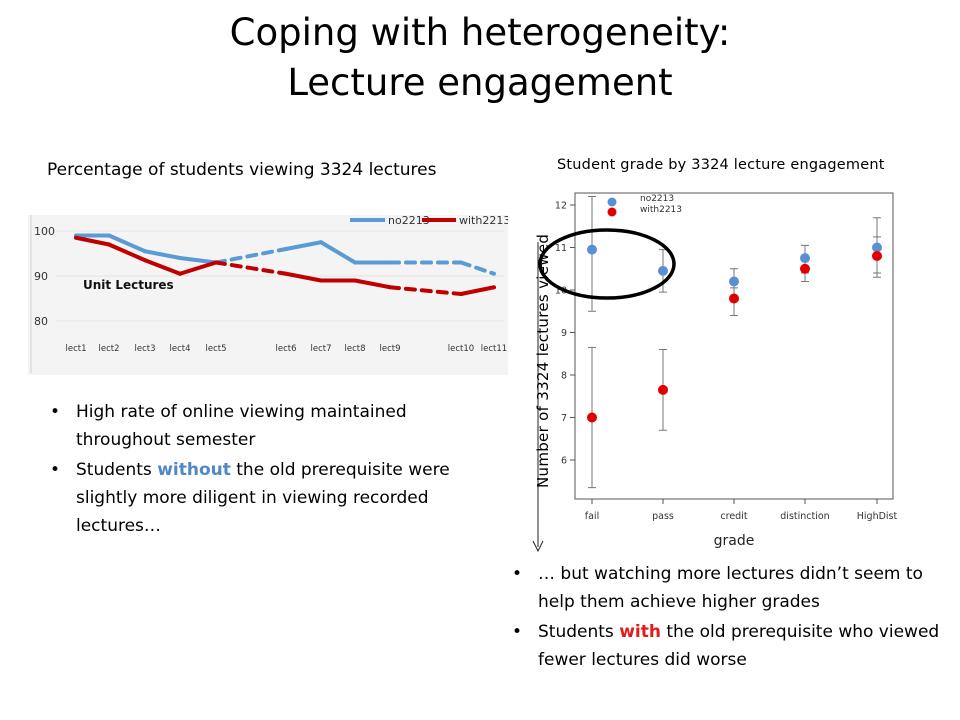 This screenshot has width=960, height=720. Describe the element at coordinates (355, 280) in the screenshot. I see `point-with2213-lect8` at that location.